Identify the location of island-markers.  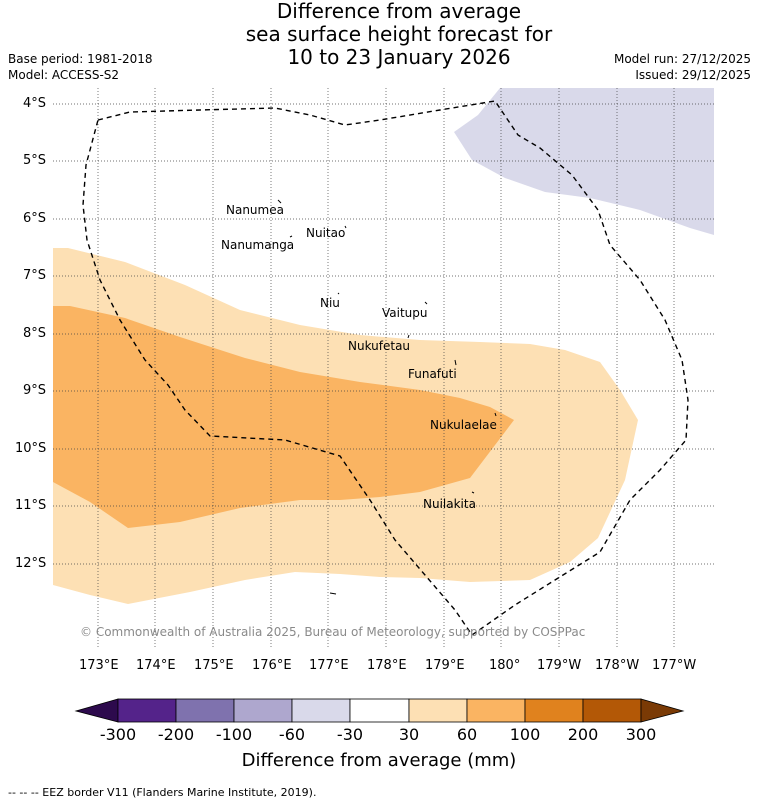
(387, 397).